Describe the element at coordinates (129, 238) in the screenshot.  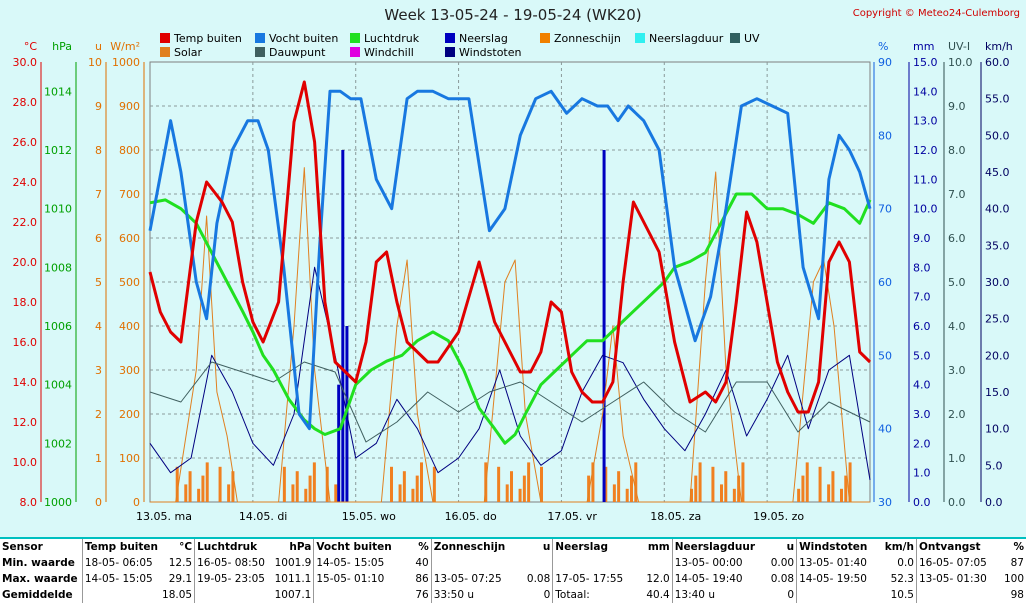
I see `axis-tick-left: 600` at that location.